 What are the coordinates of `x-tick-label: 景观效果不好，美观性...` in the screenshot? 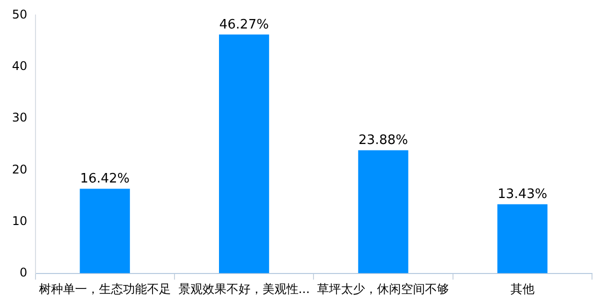 It's located at (244, 289).